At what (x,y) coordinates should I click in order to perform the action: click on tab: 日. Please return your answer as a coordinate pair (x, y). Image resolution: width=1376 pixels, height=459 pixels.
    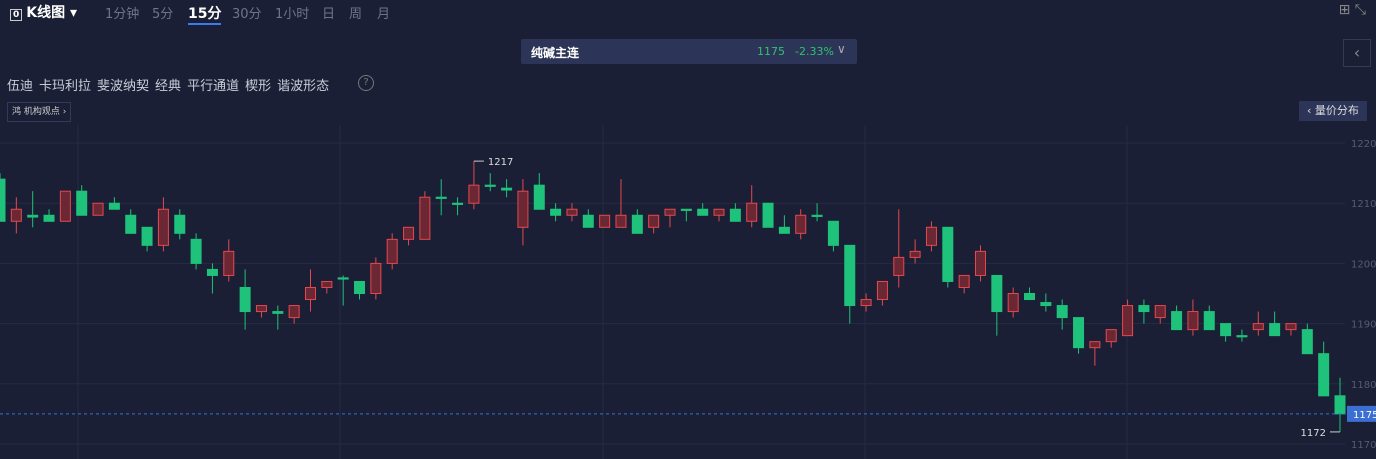
    Looking at the image, I should click on (329, 14).